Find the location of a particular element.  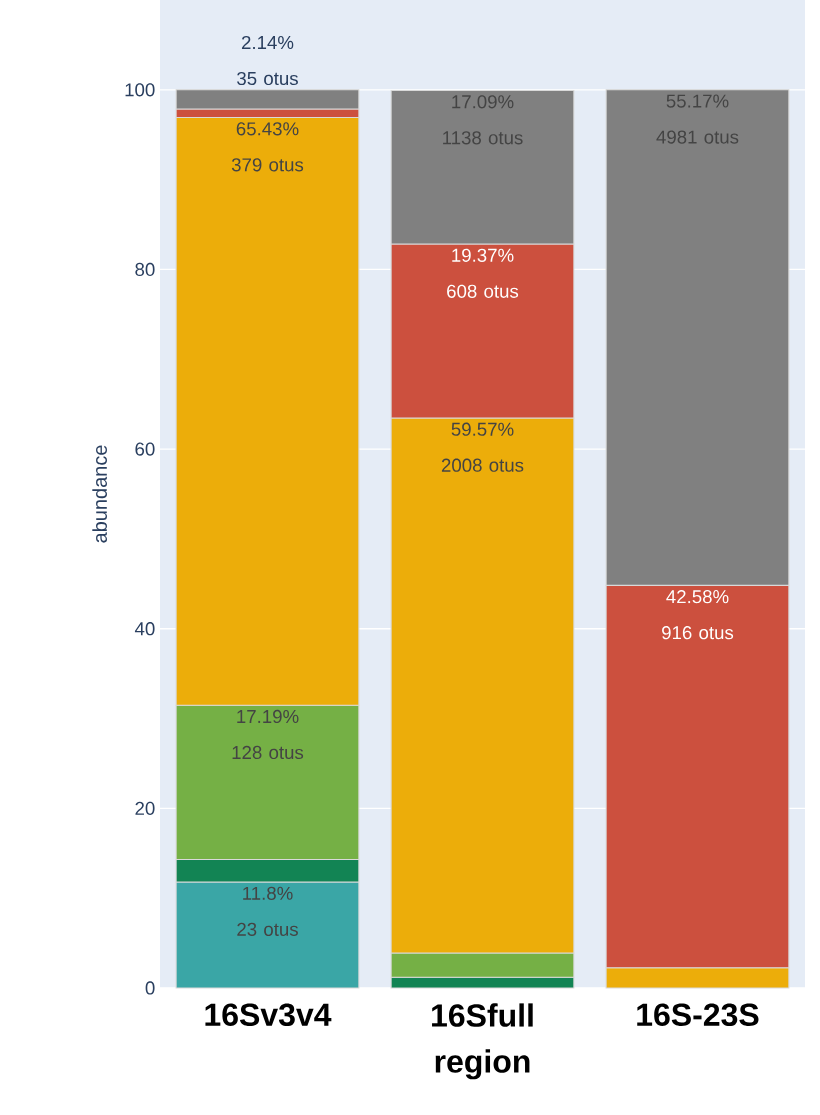

y-tick-label: 80 is located at coordinates (145, 269).